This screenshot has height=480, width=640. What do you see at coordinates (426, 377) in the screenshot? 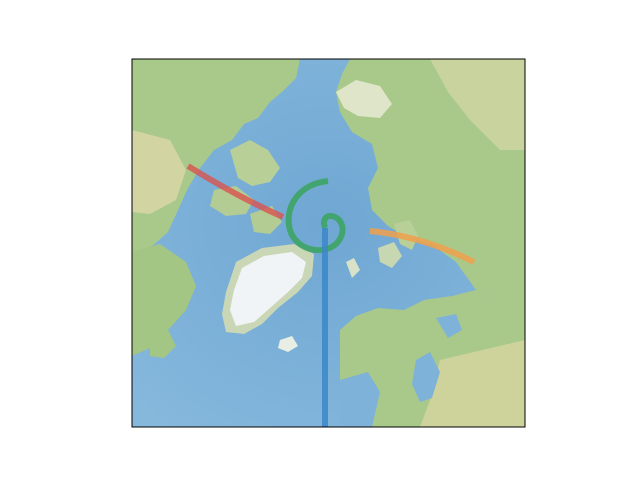
I see `water-baltic` at bounding box center [426, 377].